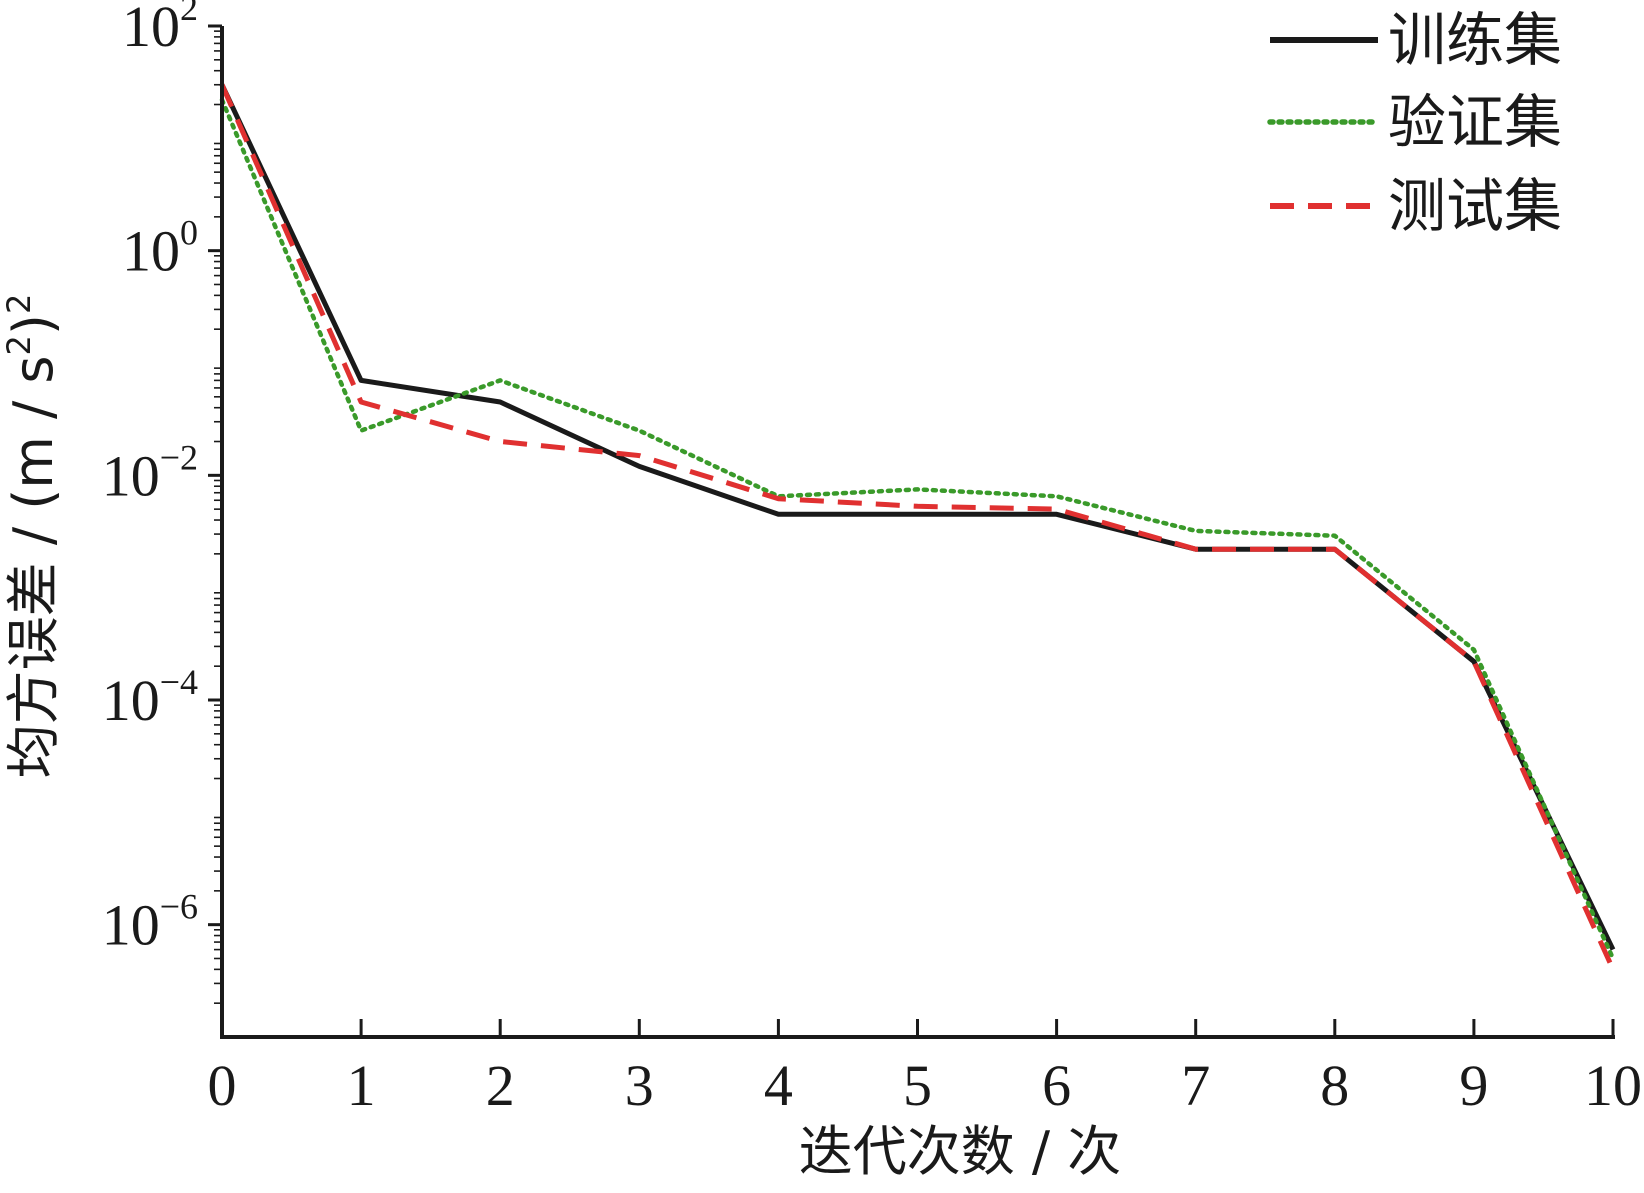 This screenshot has height=1193, width=1644. I want to click on y-axis-label-outer-sup: 2, so click(19, 304).